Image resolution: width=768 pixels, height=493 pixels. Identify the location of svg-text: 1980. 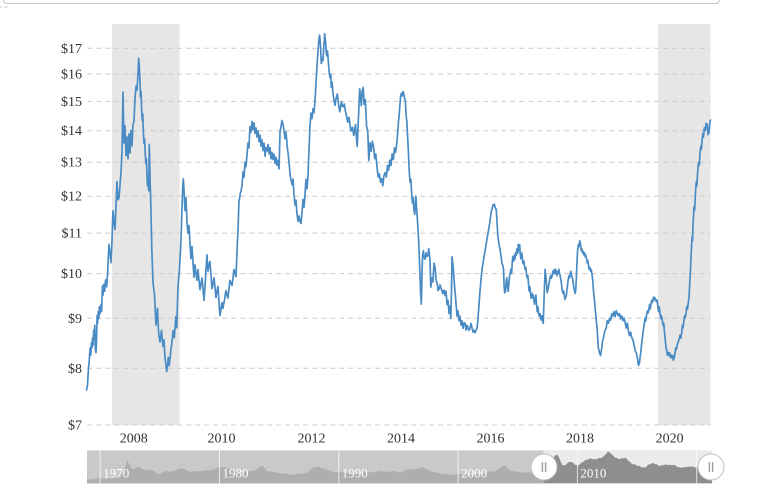
(236, 473).